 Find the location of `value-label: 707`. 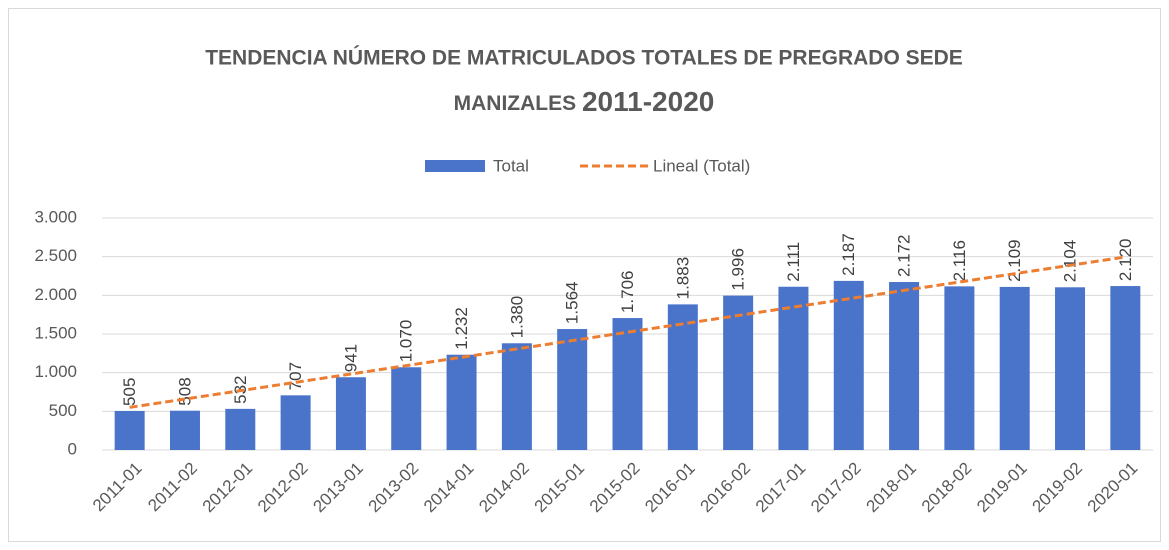

value-label: 707 is located at coordinates (295, 376).